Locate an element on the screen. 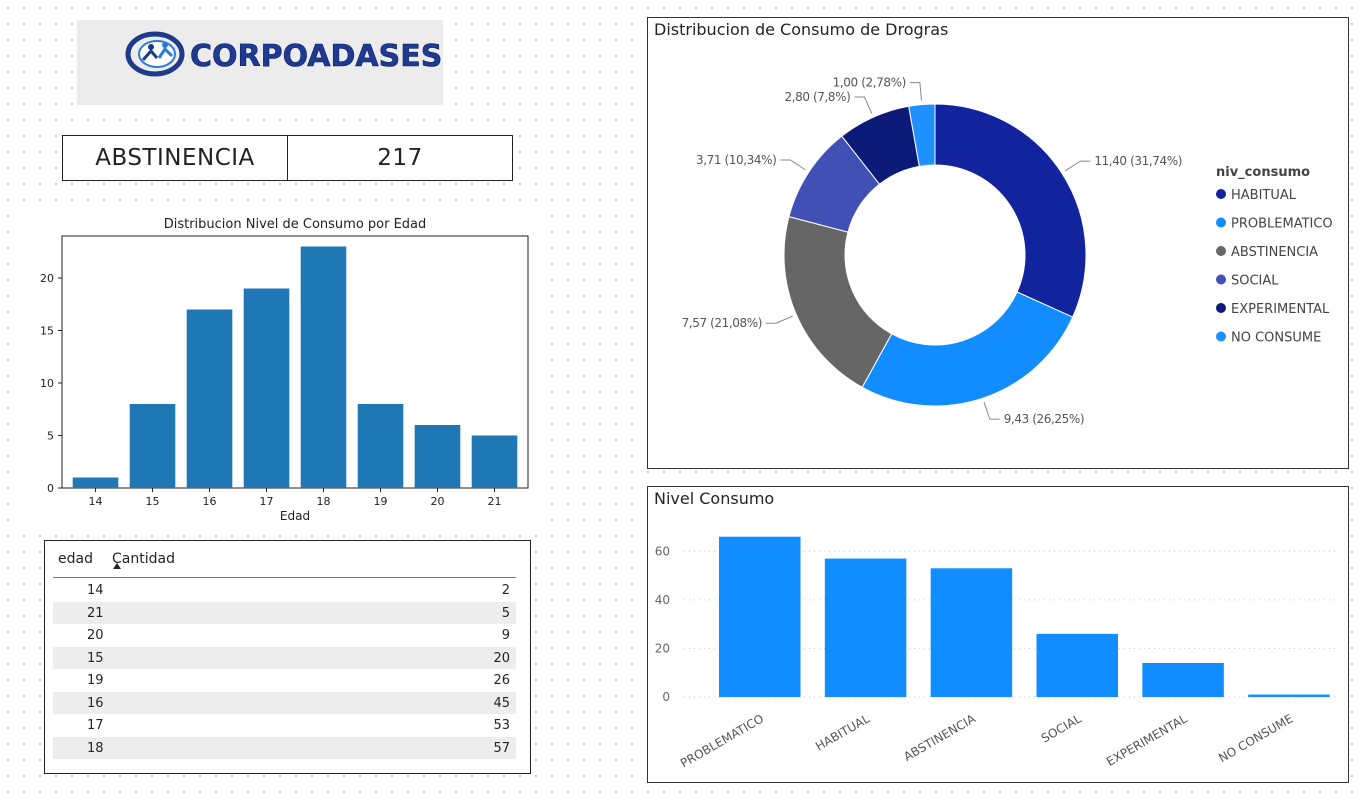 The width and height of the screenshot is (1363, 800). table-row: 20 9 is located at coordinates (284, 635).